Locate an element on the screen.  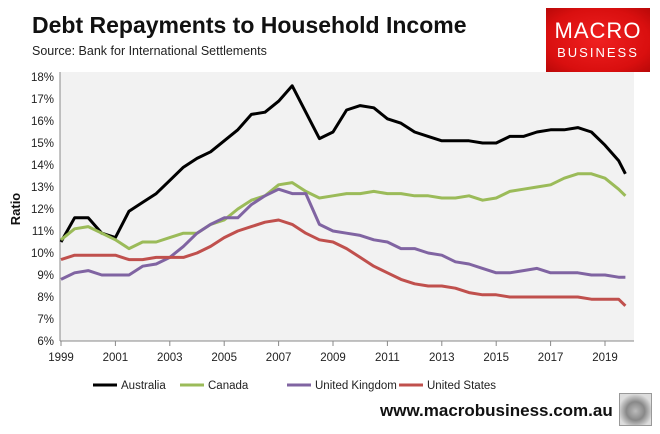
logo-line2: BUSINESS is located at coordinates (598, 52).